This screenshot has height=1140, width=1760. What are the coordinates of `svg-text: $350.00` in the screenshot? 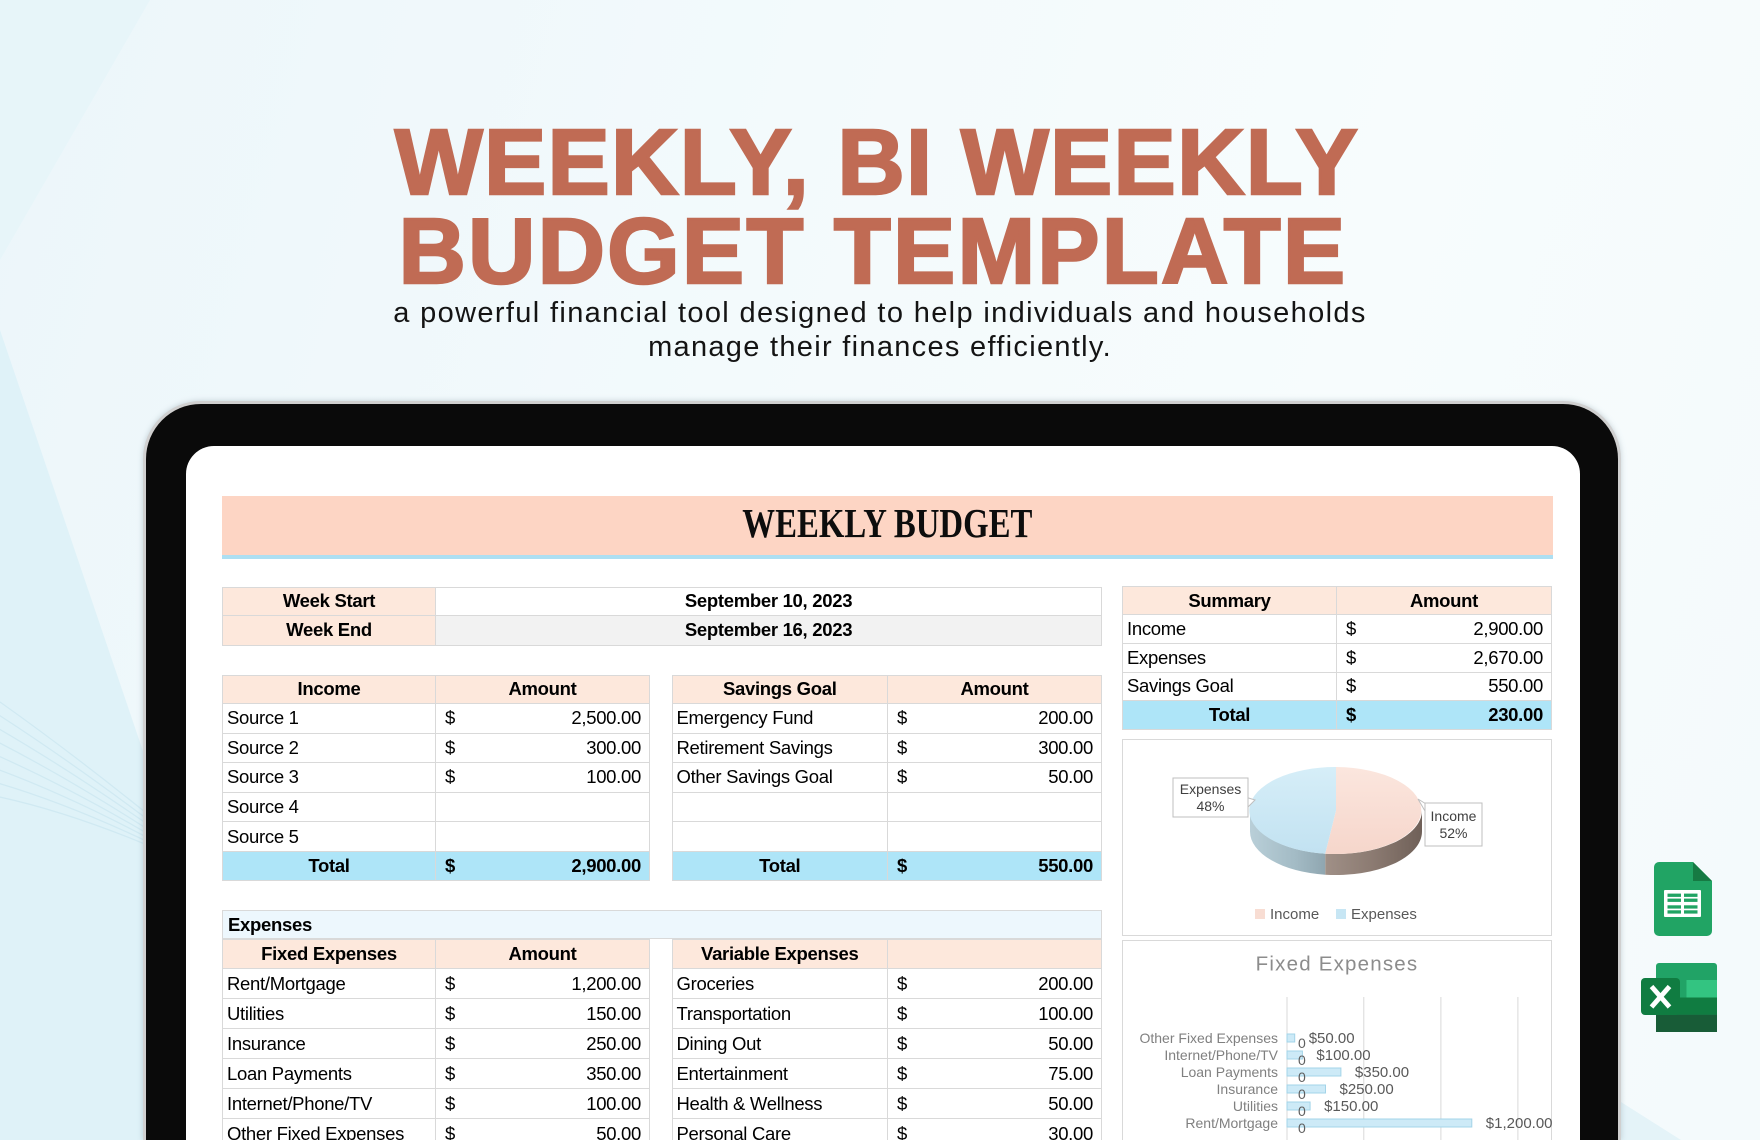 It's located at (1382, 1072).